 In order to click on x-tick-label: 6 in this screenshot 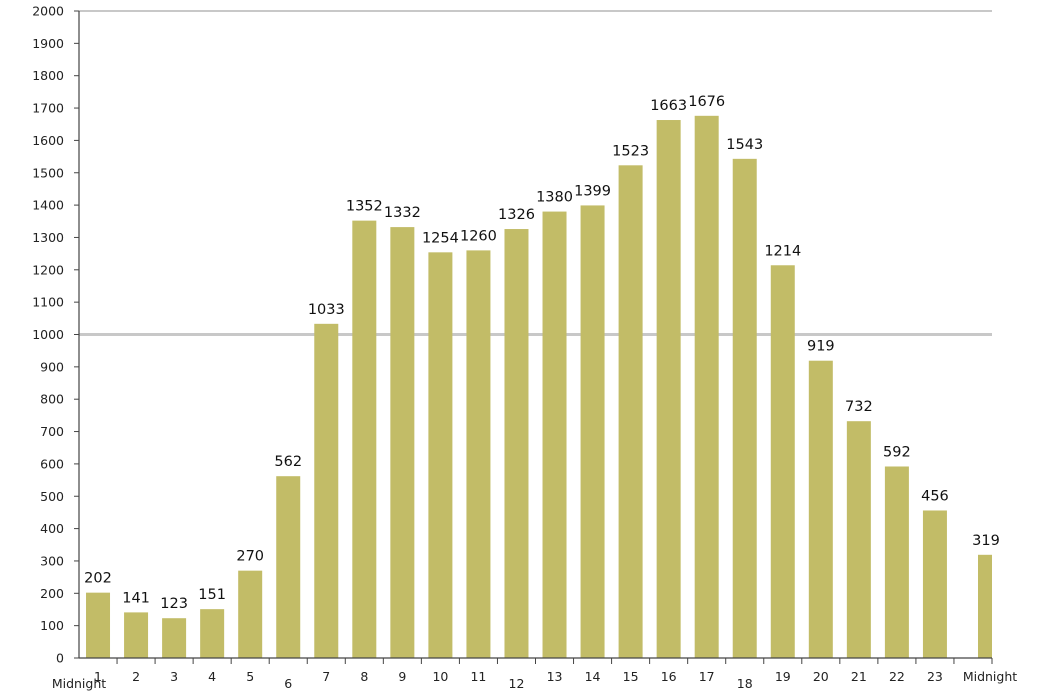, I will do `click(288, 683)`.